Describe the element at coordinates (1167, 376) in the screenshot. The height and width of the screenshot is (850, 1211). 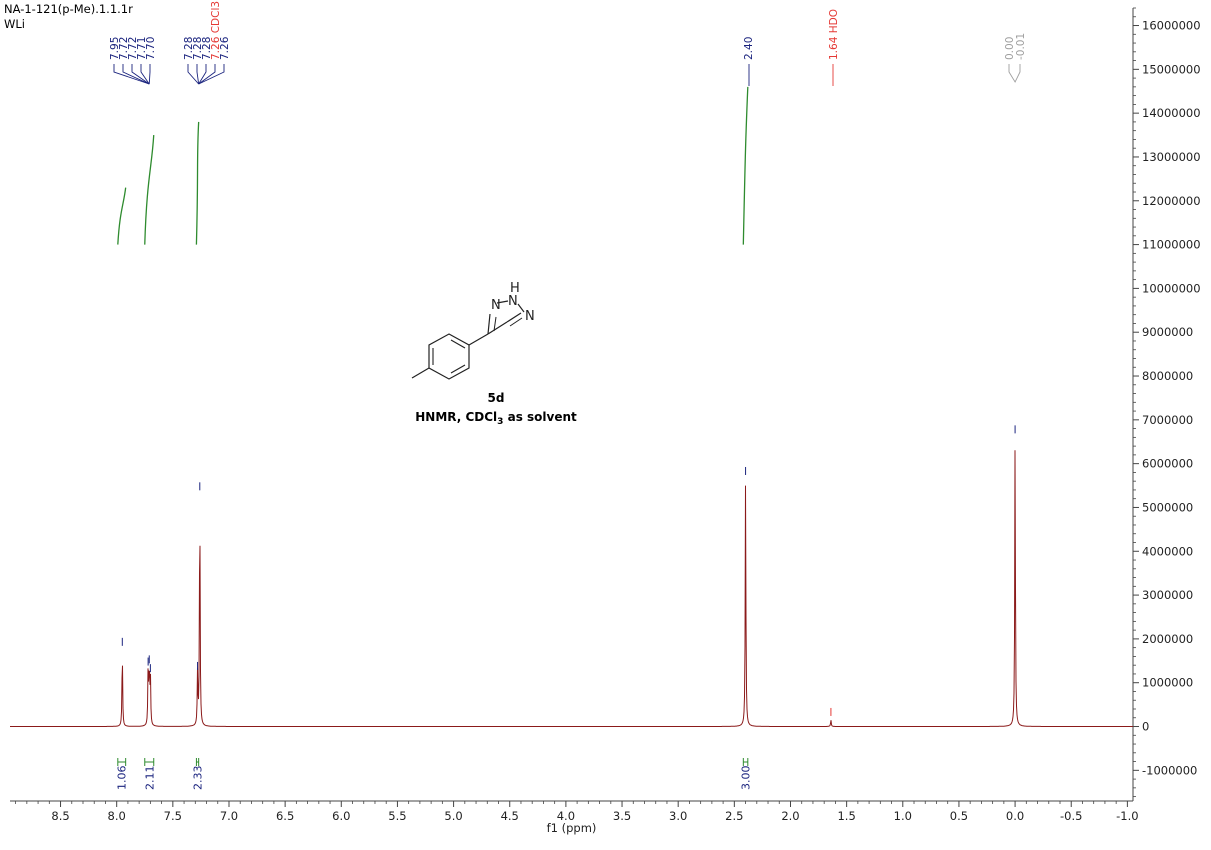
I see `y-tick-label: 8000000` at that location.